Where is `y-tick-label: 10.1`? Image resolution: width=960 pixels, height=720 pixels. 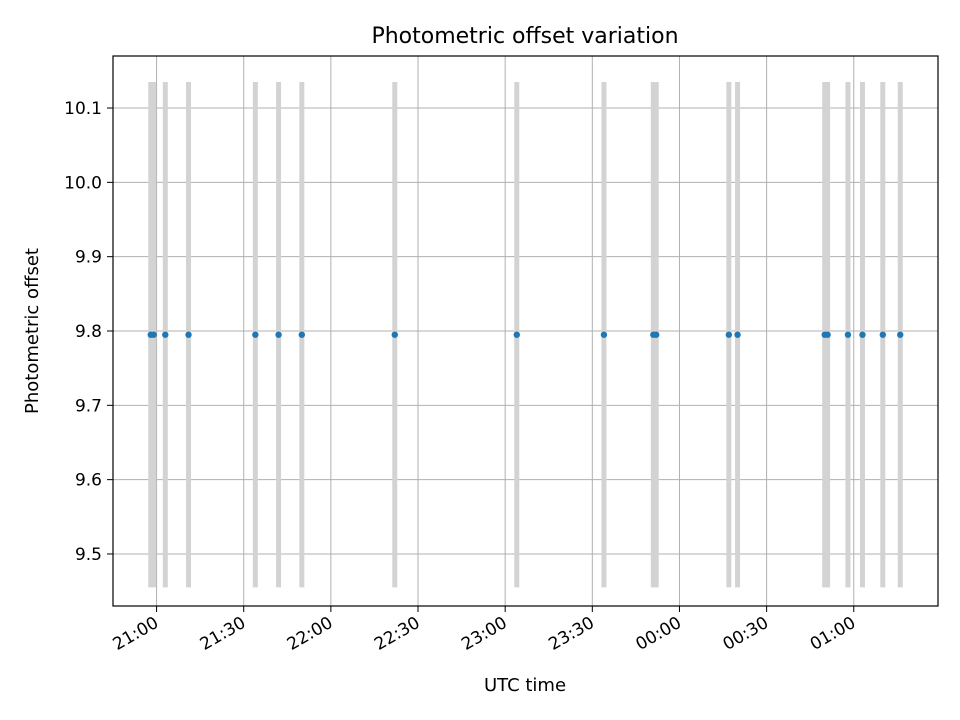
y-tick-label: 10.1 is located at coordinates (83, 109).